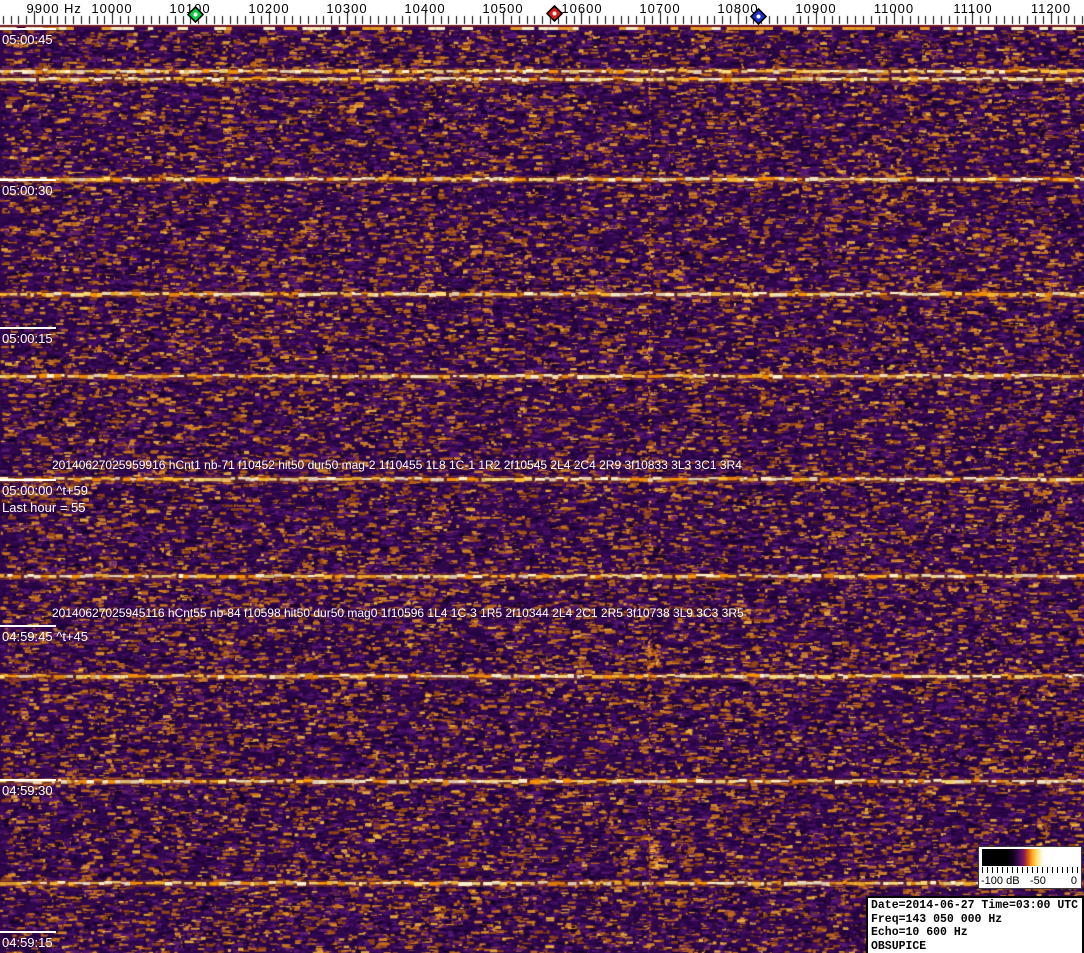 Image resolution: width=1084 pixels, height=953 pixels. What do you see at coordinates (425, 8) in the screenshot?
I see `freq-tick-label: 10400` at bounding box center [425, 8].